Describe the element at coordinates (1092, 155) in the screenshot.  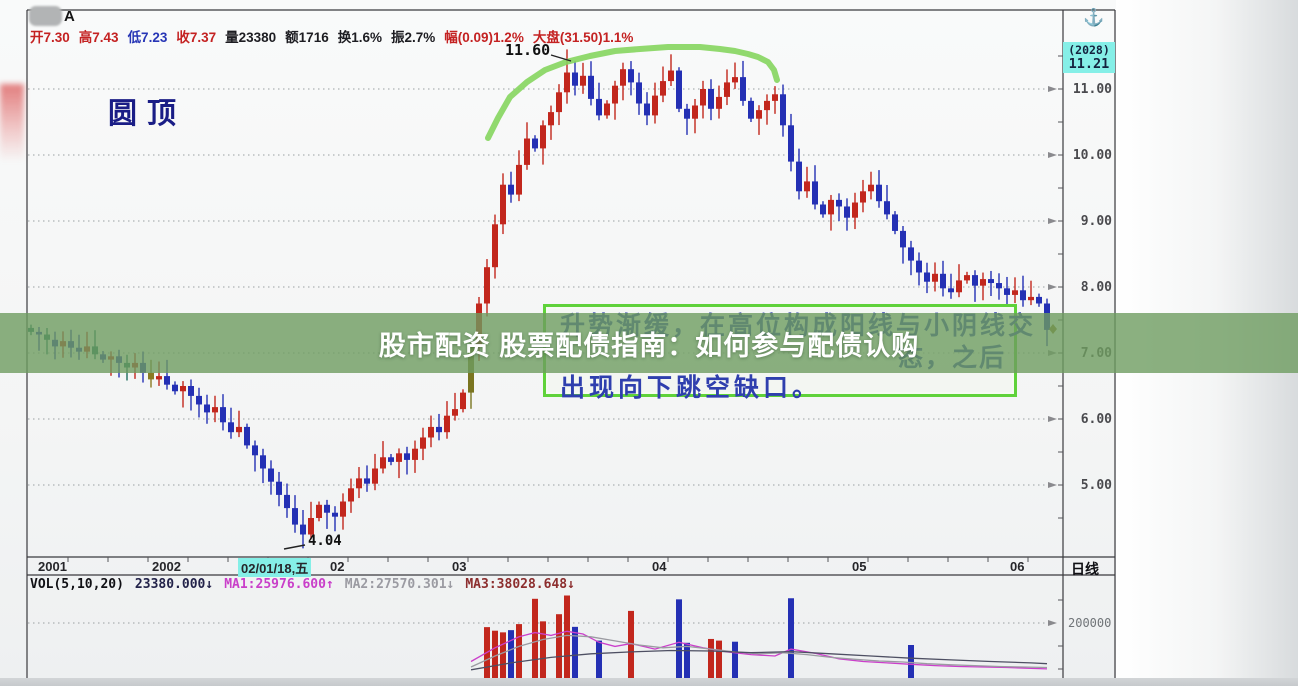
I see `price-tick-label: 10.00` at that location.